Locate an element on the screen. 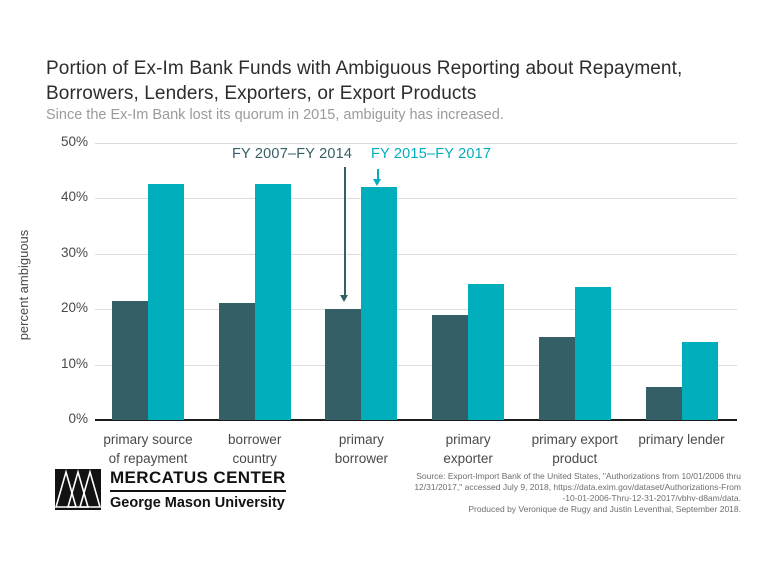 The width and height of the screenshot is (768, 577). logo-org-name: MERCATUS CENTER is located at coordinates (198, 480).